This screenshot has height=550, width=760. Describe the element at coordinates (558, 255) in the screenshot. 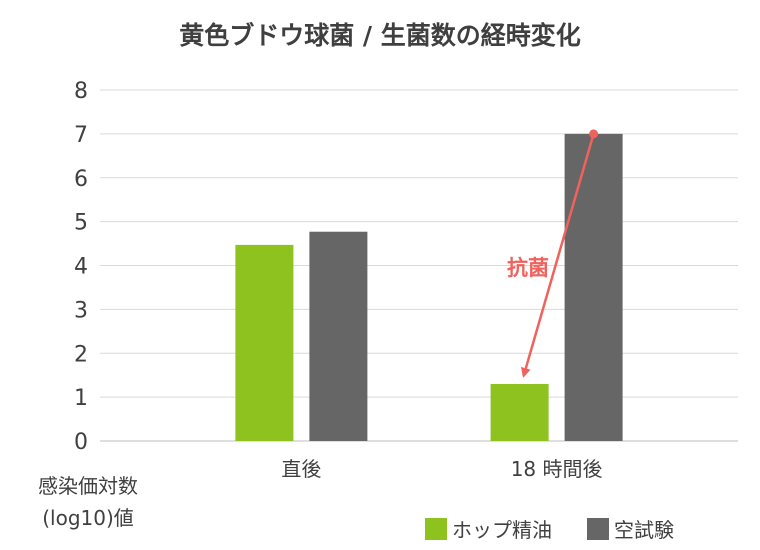

I see `annotation-arrow` at that location.